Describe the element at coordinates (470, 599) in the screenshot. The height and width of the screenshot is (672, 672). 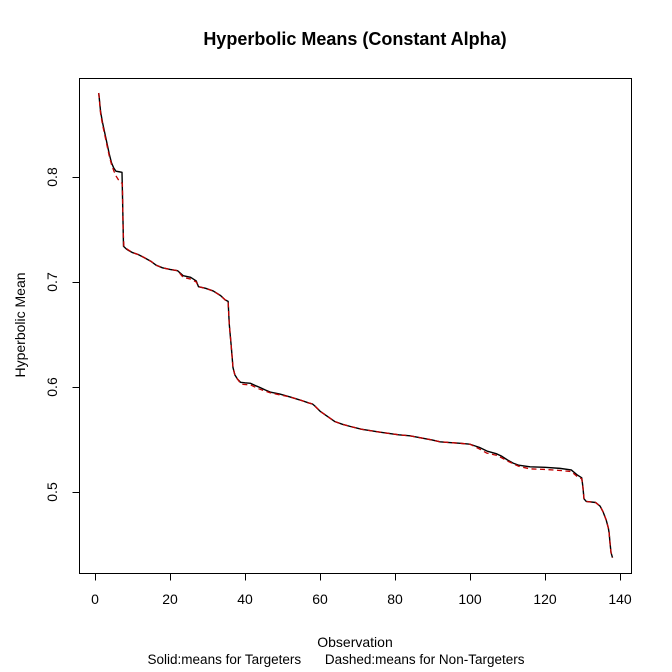
I see `x-tick-label: 100` at that location.